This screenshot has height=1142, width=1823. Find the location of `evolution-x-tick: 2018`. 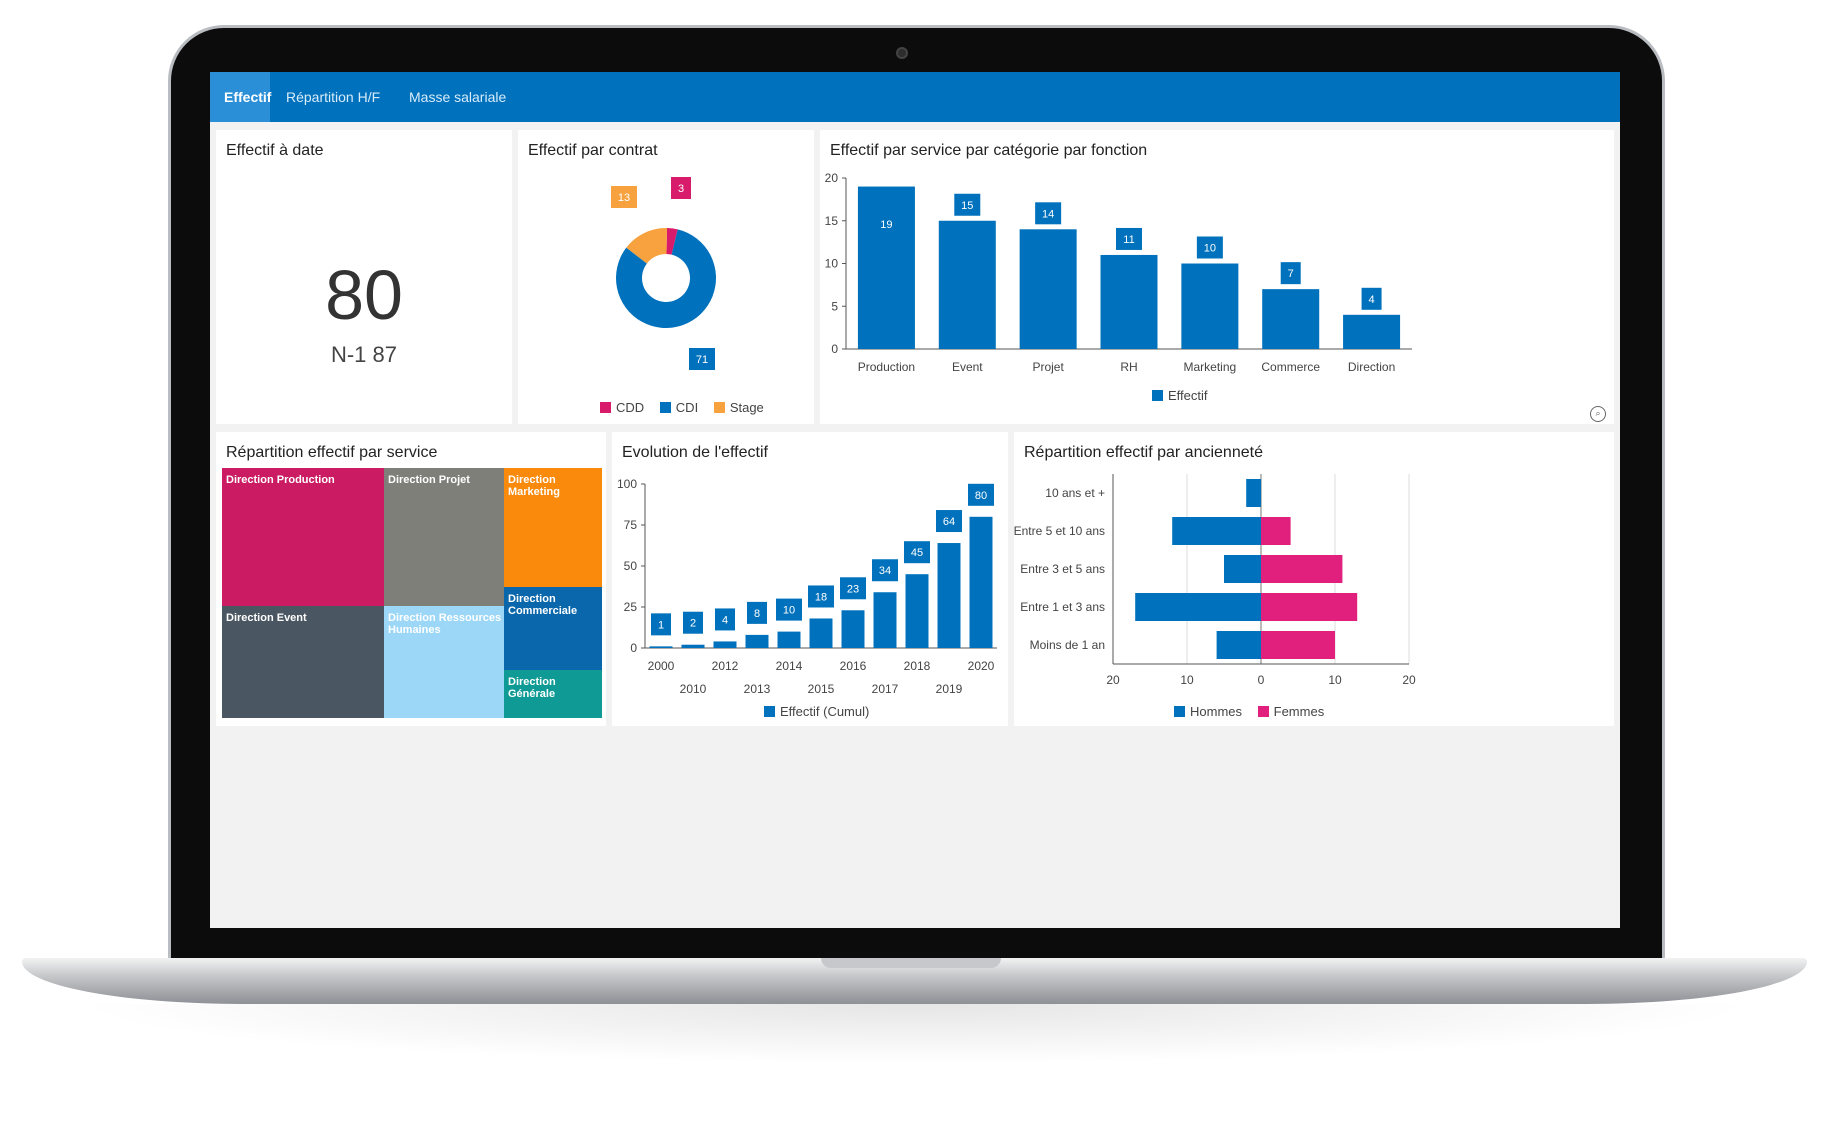

evolution-x-tick: 2018 is located at coordinates (917, 666).